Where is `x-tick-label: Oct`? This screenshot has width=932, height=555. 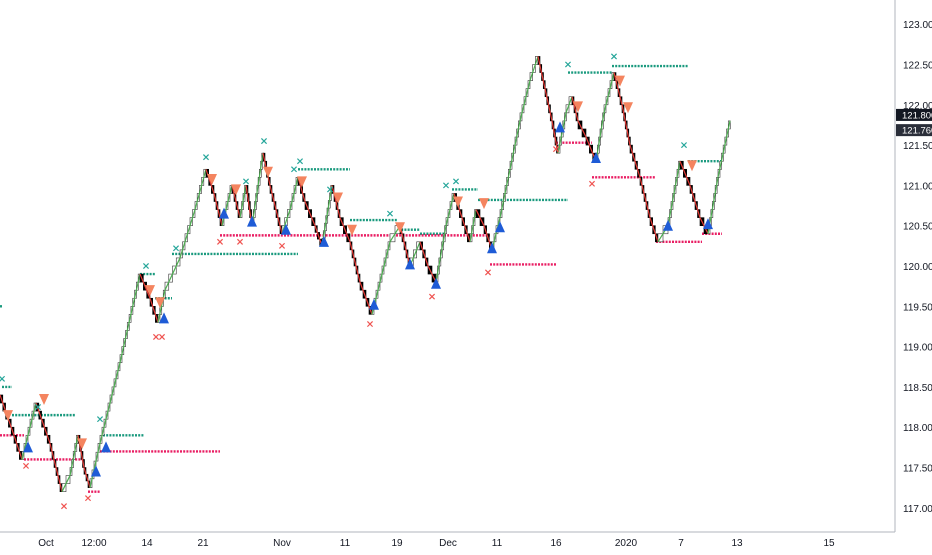
x-tick-label: Oct is located at coordinates (46, 543).